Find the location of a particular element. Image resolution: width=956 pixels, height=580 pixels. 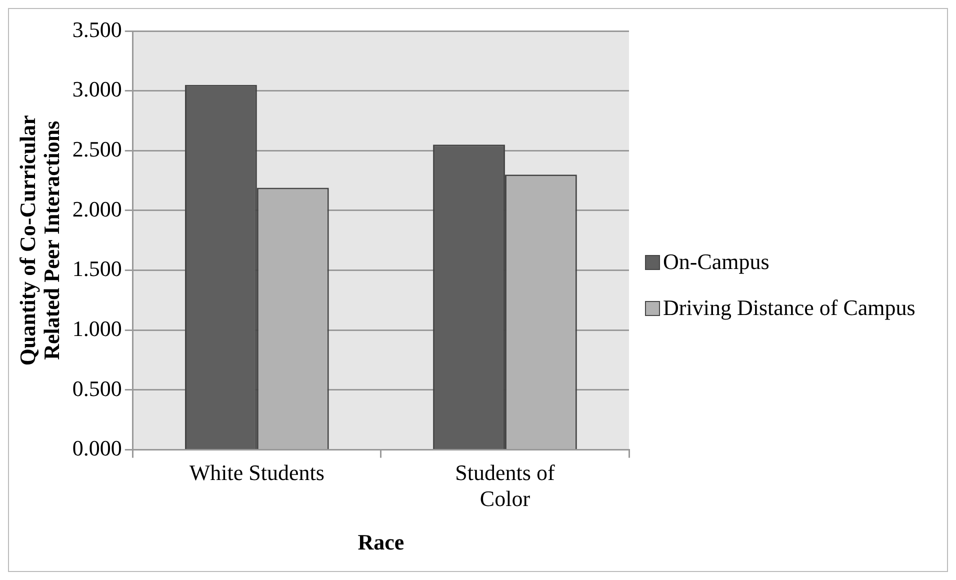

y-tick-label: 1.500 is located at coordinates (97, 269).